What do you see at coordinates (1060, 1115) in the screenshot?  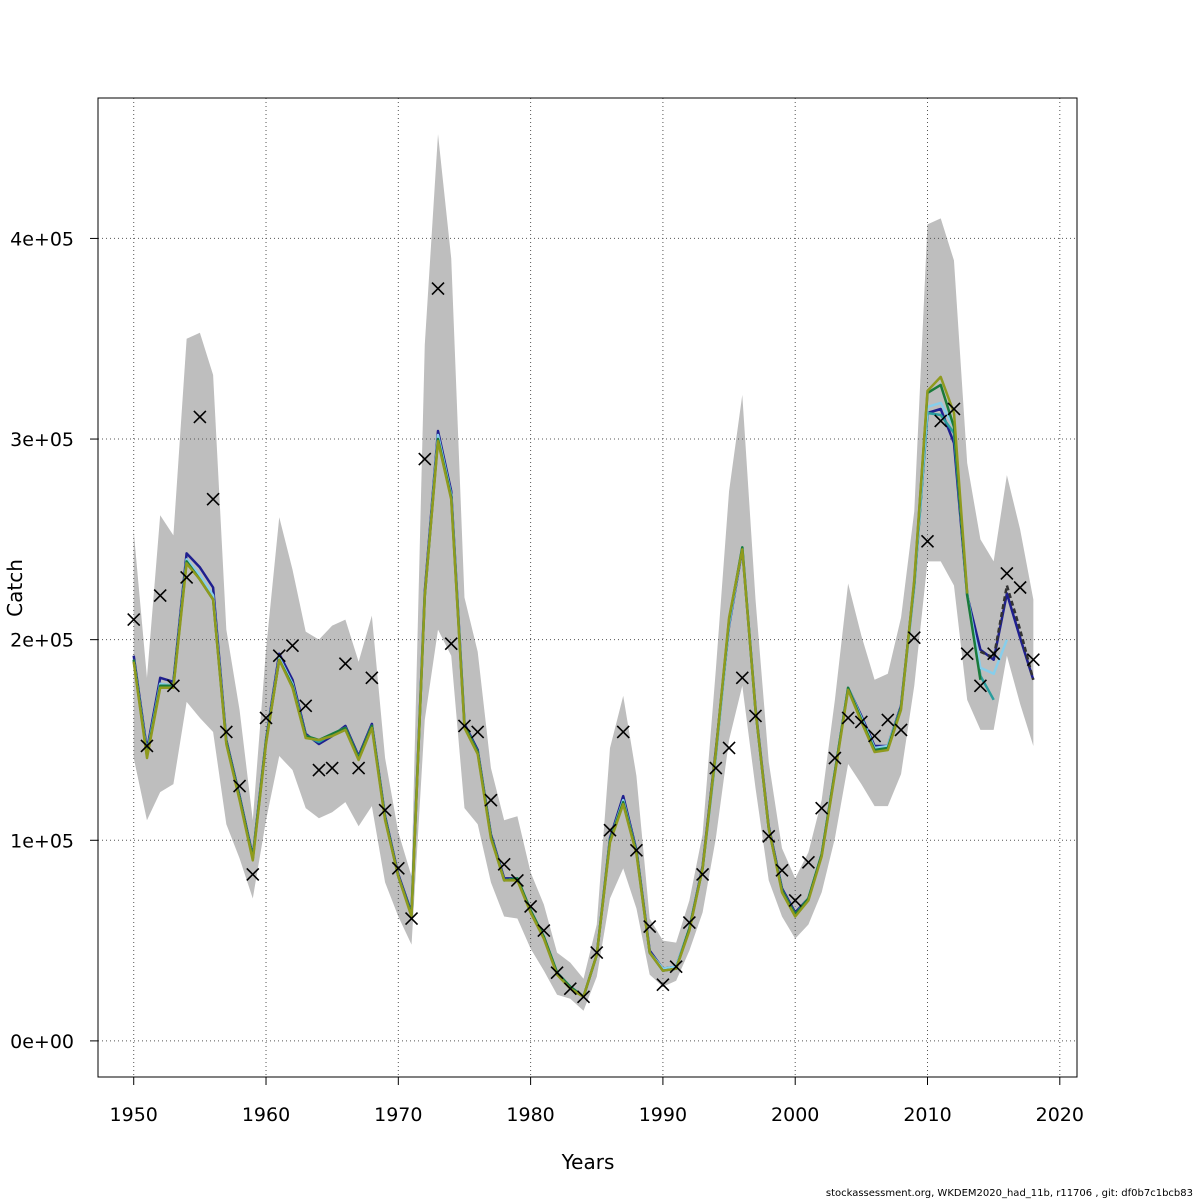 I see `x-tick-label: 2020` at bounding box center [1060, 1115].